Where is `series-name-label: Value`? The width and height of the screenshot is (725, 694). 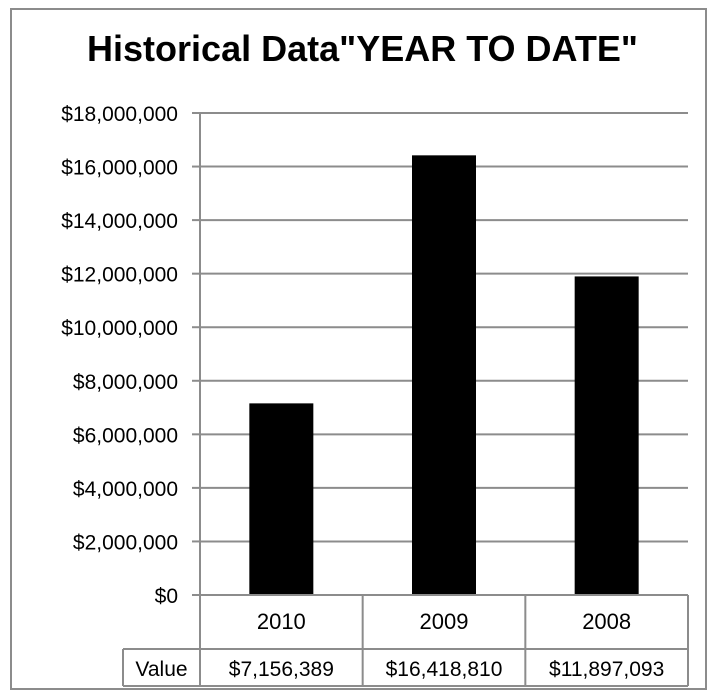
series-name-label: Value is located at coordinates (161, 669).